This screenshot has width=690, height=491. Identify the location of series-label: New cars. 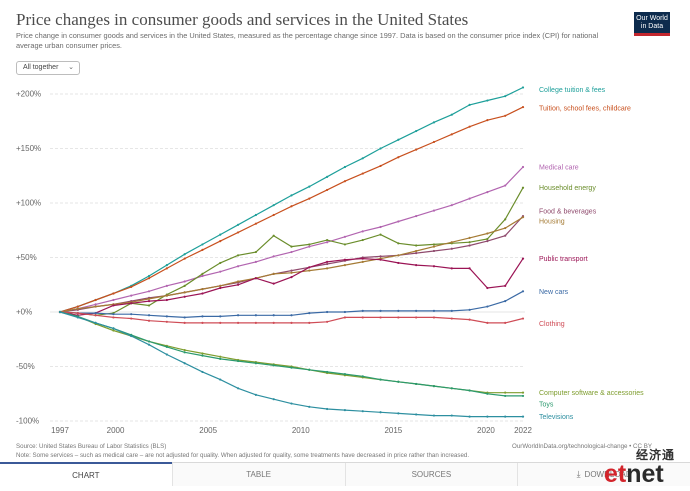
(554, 292).